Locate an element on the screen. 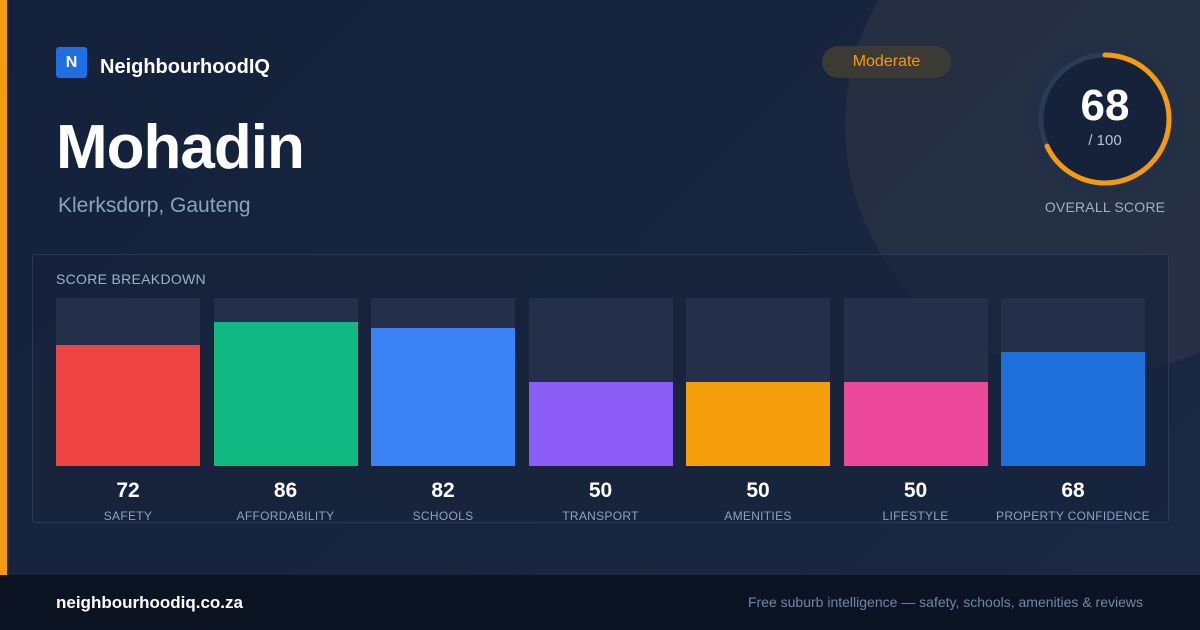  score-bar-affordability: 86 AFFORDABILITY is located at coordinates (285, 410).